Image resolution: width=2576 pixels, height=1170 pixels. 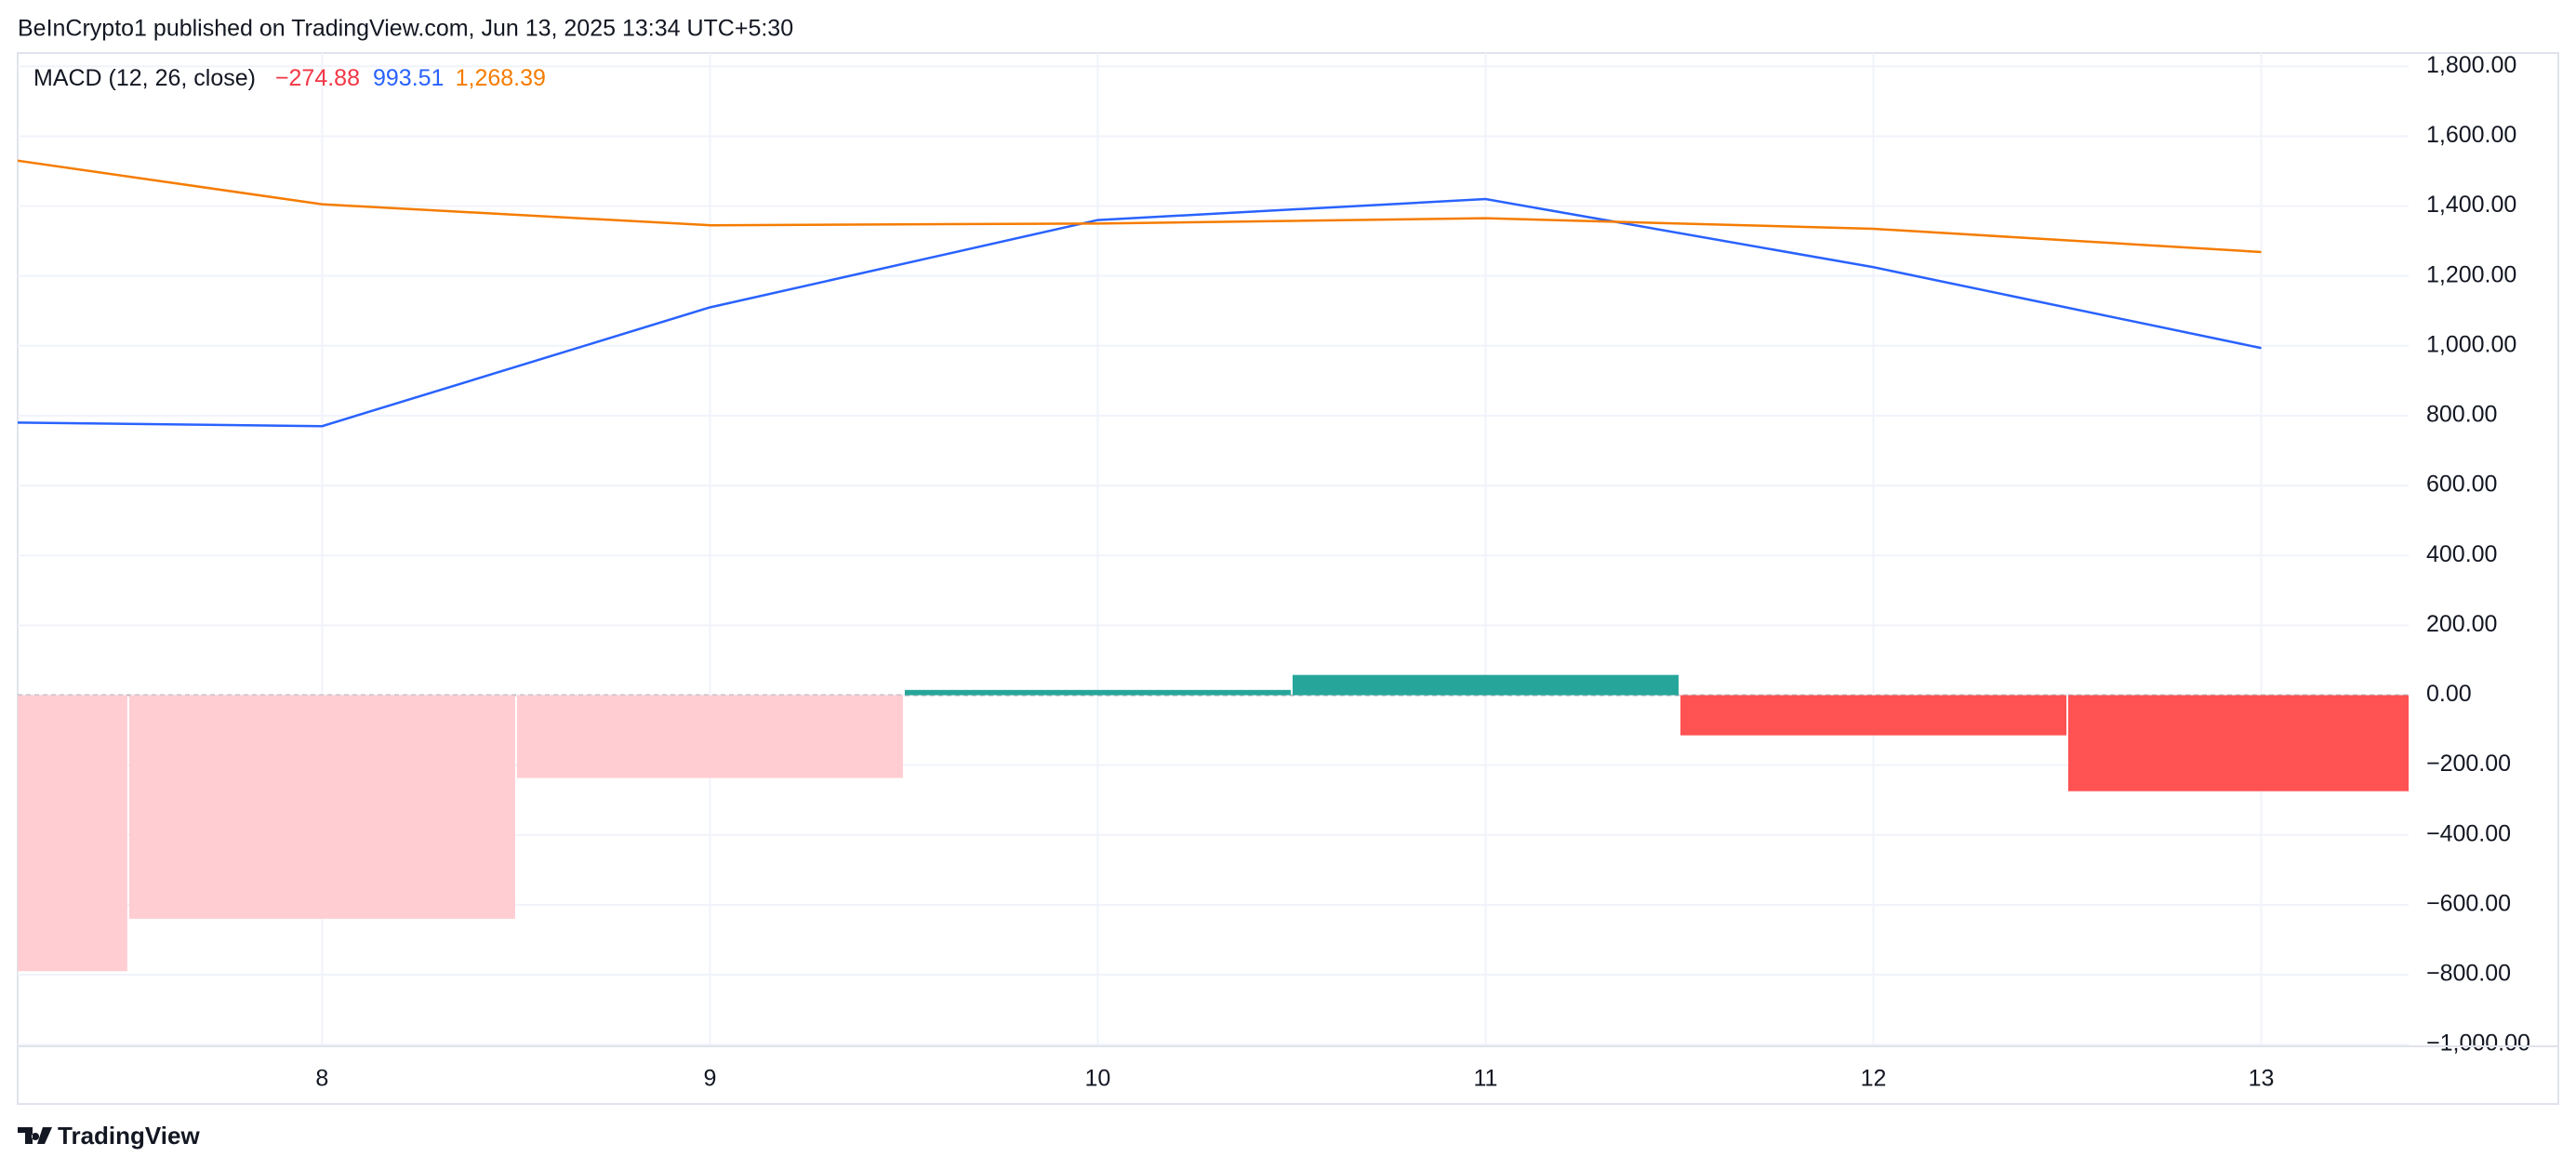 What do you see at coordinates (1874, 1079) in the screenshot?
I see `x-tick-label: 12` at bounding box center [1874, 1079].